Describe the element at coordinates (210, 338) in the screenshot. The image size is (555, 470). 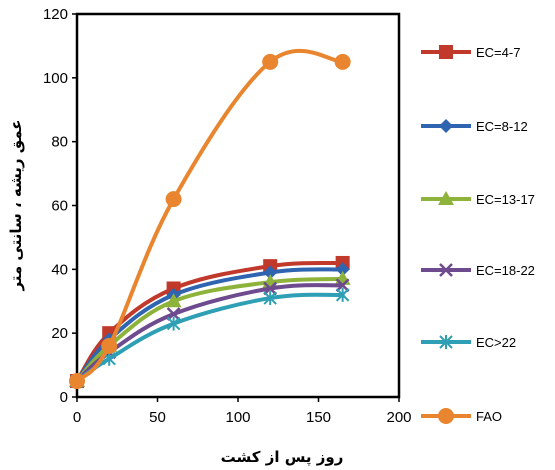
I see `series-ec-22-line` at that location.